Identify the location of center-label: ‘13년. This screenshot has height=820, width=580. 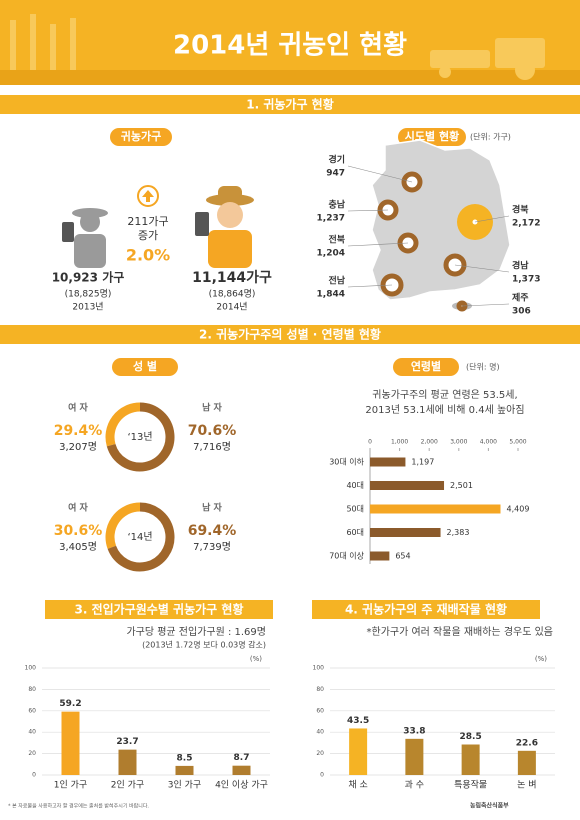
(139, 437).